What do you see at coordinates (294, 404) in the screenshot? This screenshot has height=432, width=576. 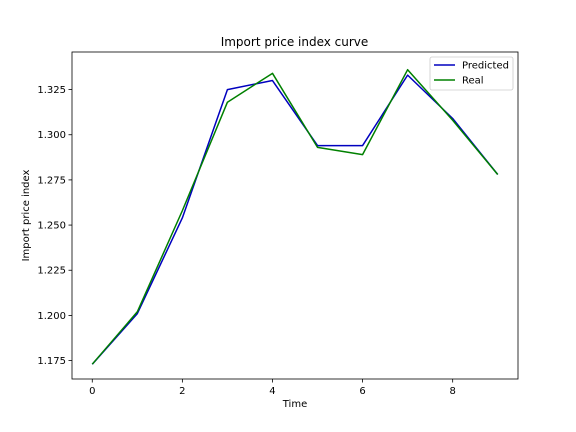 I see `x-axis-label: Time` at bounding box center [294, 404].